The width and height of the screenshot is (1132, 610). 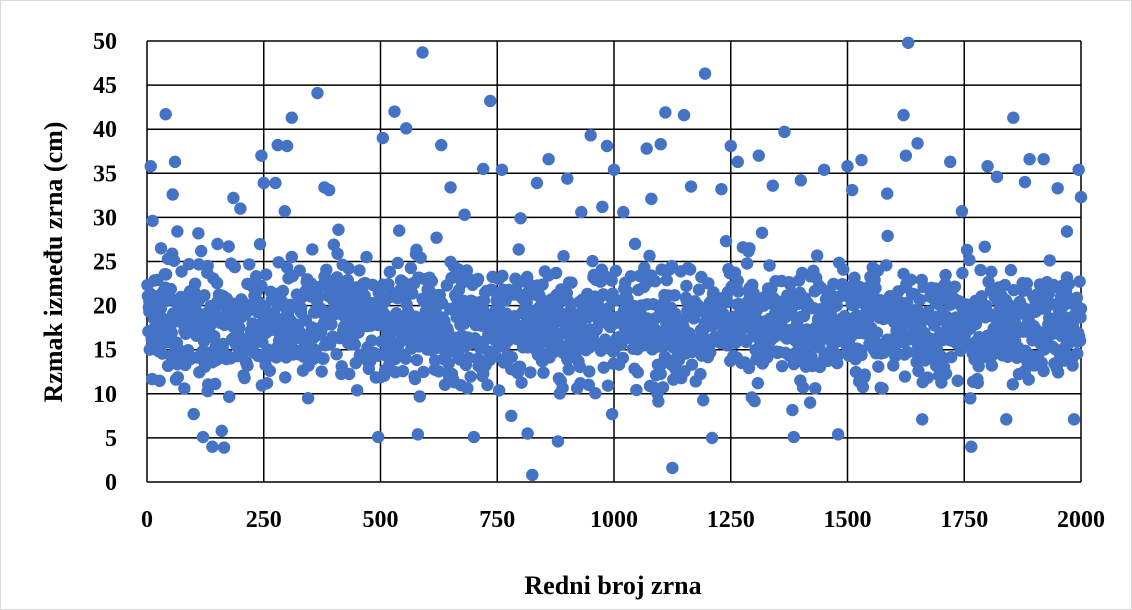 What do you see at coordinates (731, 520) in the screenshot?
I see `x-tick-label: 1250` at bounding box center [731, 520].